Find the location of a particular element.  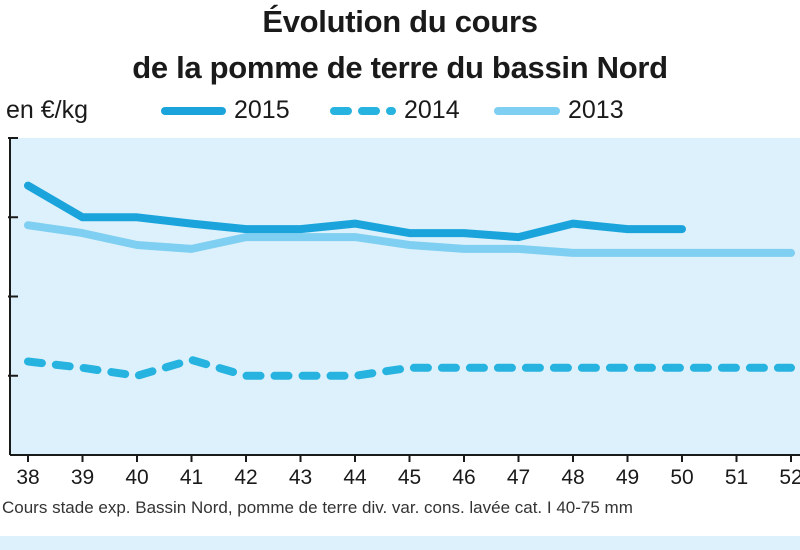

x-tick-label-49: 49 is located at coordinates (627, 477).